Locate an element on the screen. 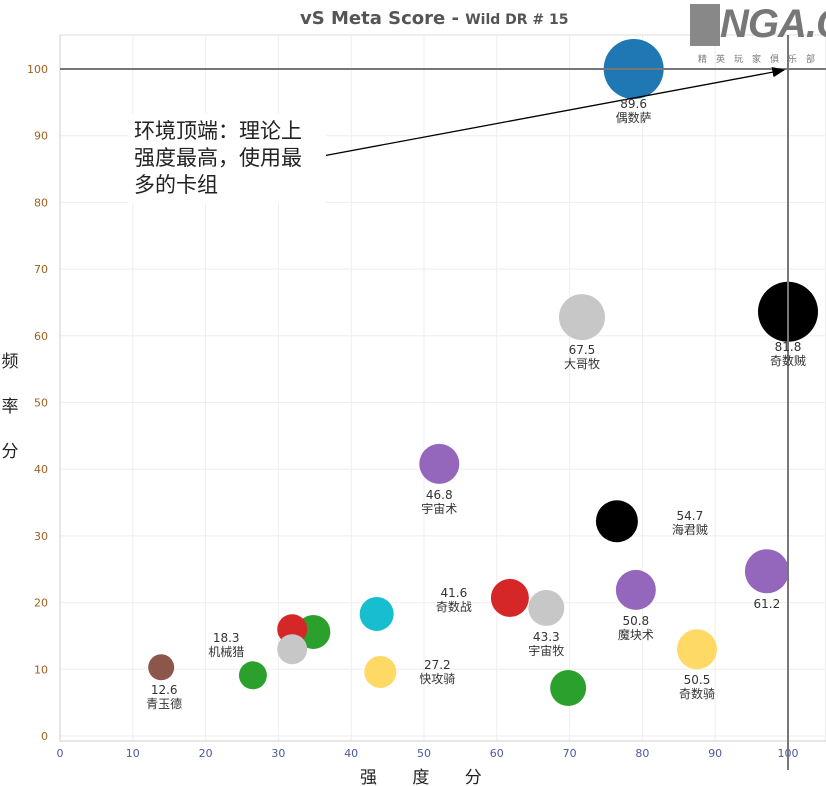 This screenshot has height=786, width=826. y-label-char: 频 is located at coordinates (10, 362).